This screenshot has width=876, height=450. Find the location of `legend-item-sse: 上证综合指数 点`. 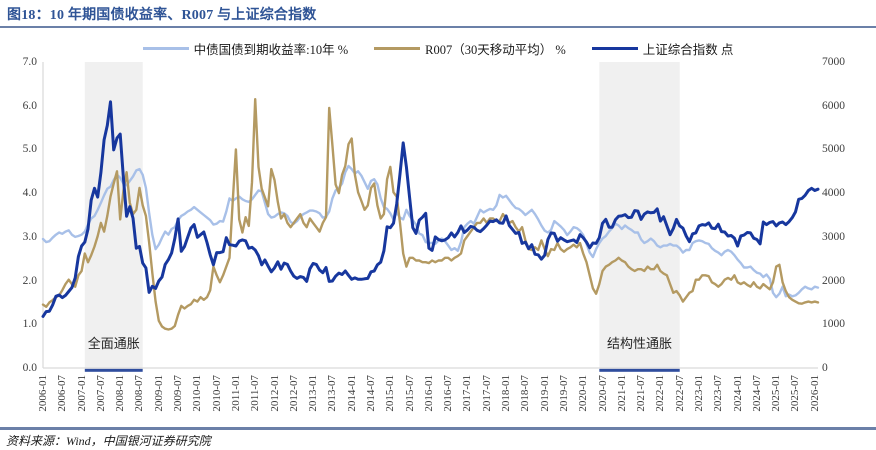

legend-item-sse: 上证综合指数 点 is located at coordinates (662, 48).